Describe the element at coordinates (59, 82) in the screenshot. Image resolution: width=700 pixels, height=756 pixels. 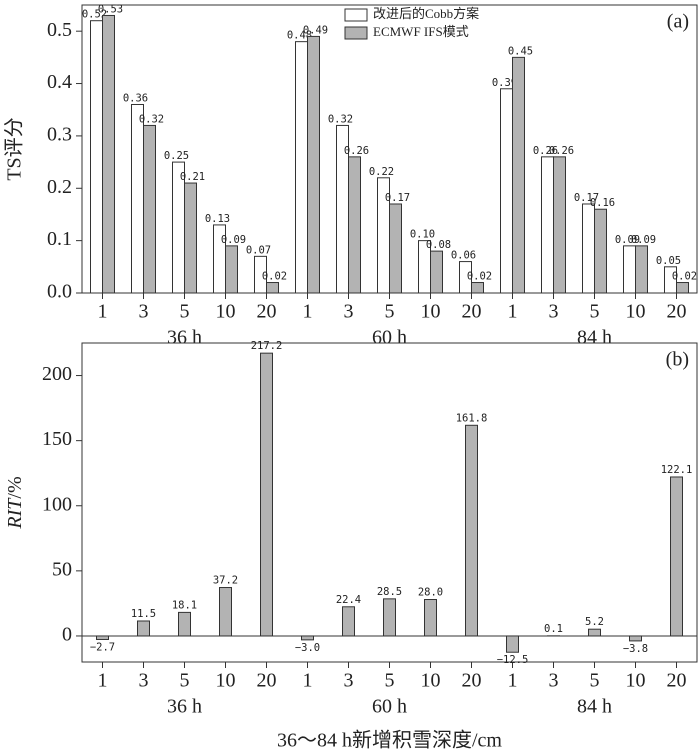
I see `y-tick-label: 0.4` at that location.